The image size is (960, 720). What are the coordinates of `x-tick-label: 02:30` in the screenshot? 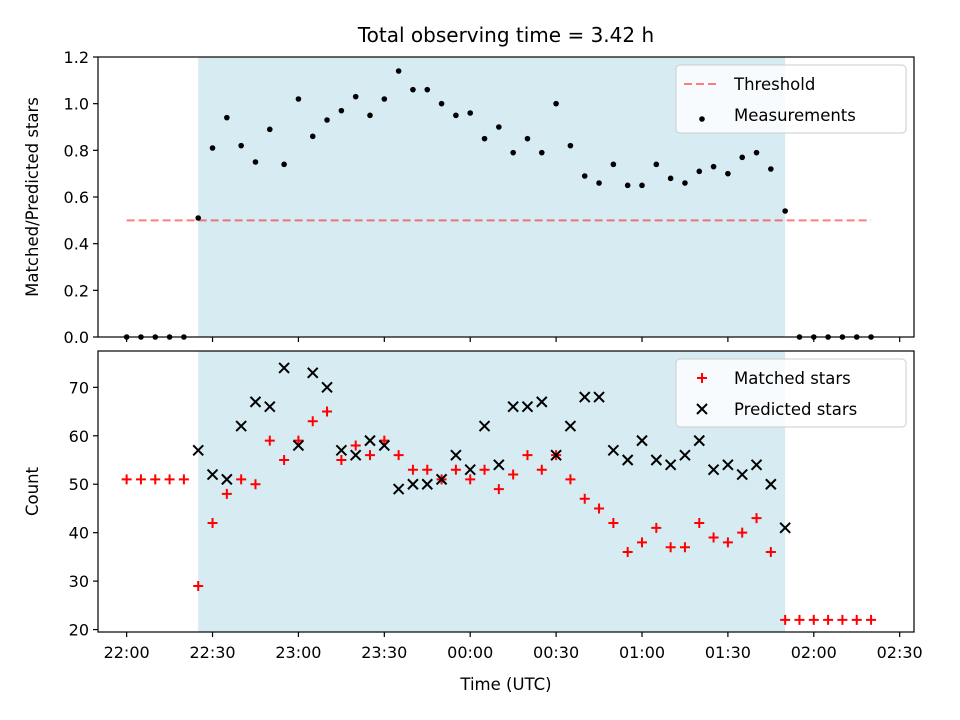 It's located at (900, 652).